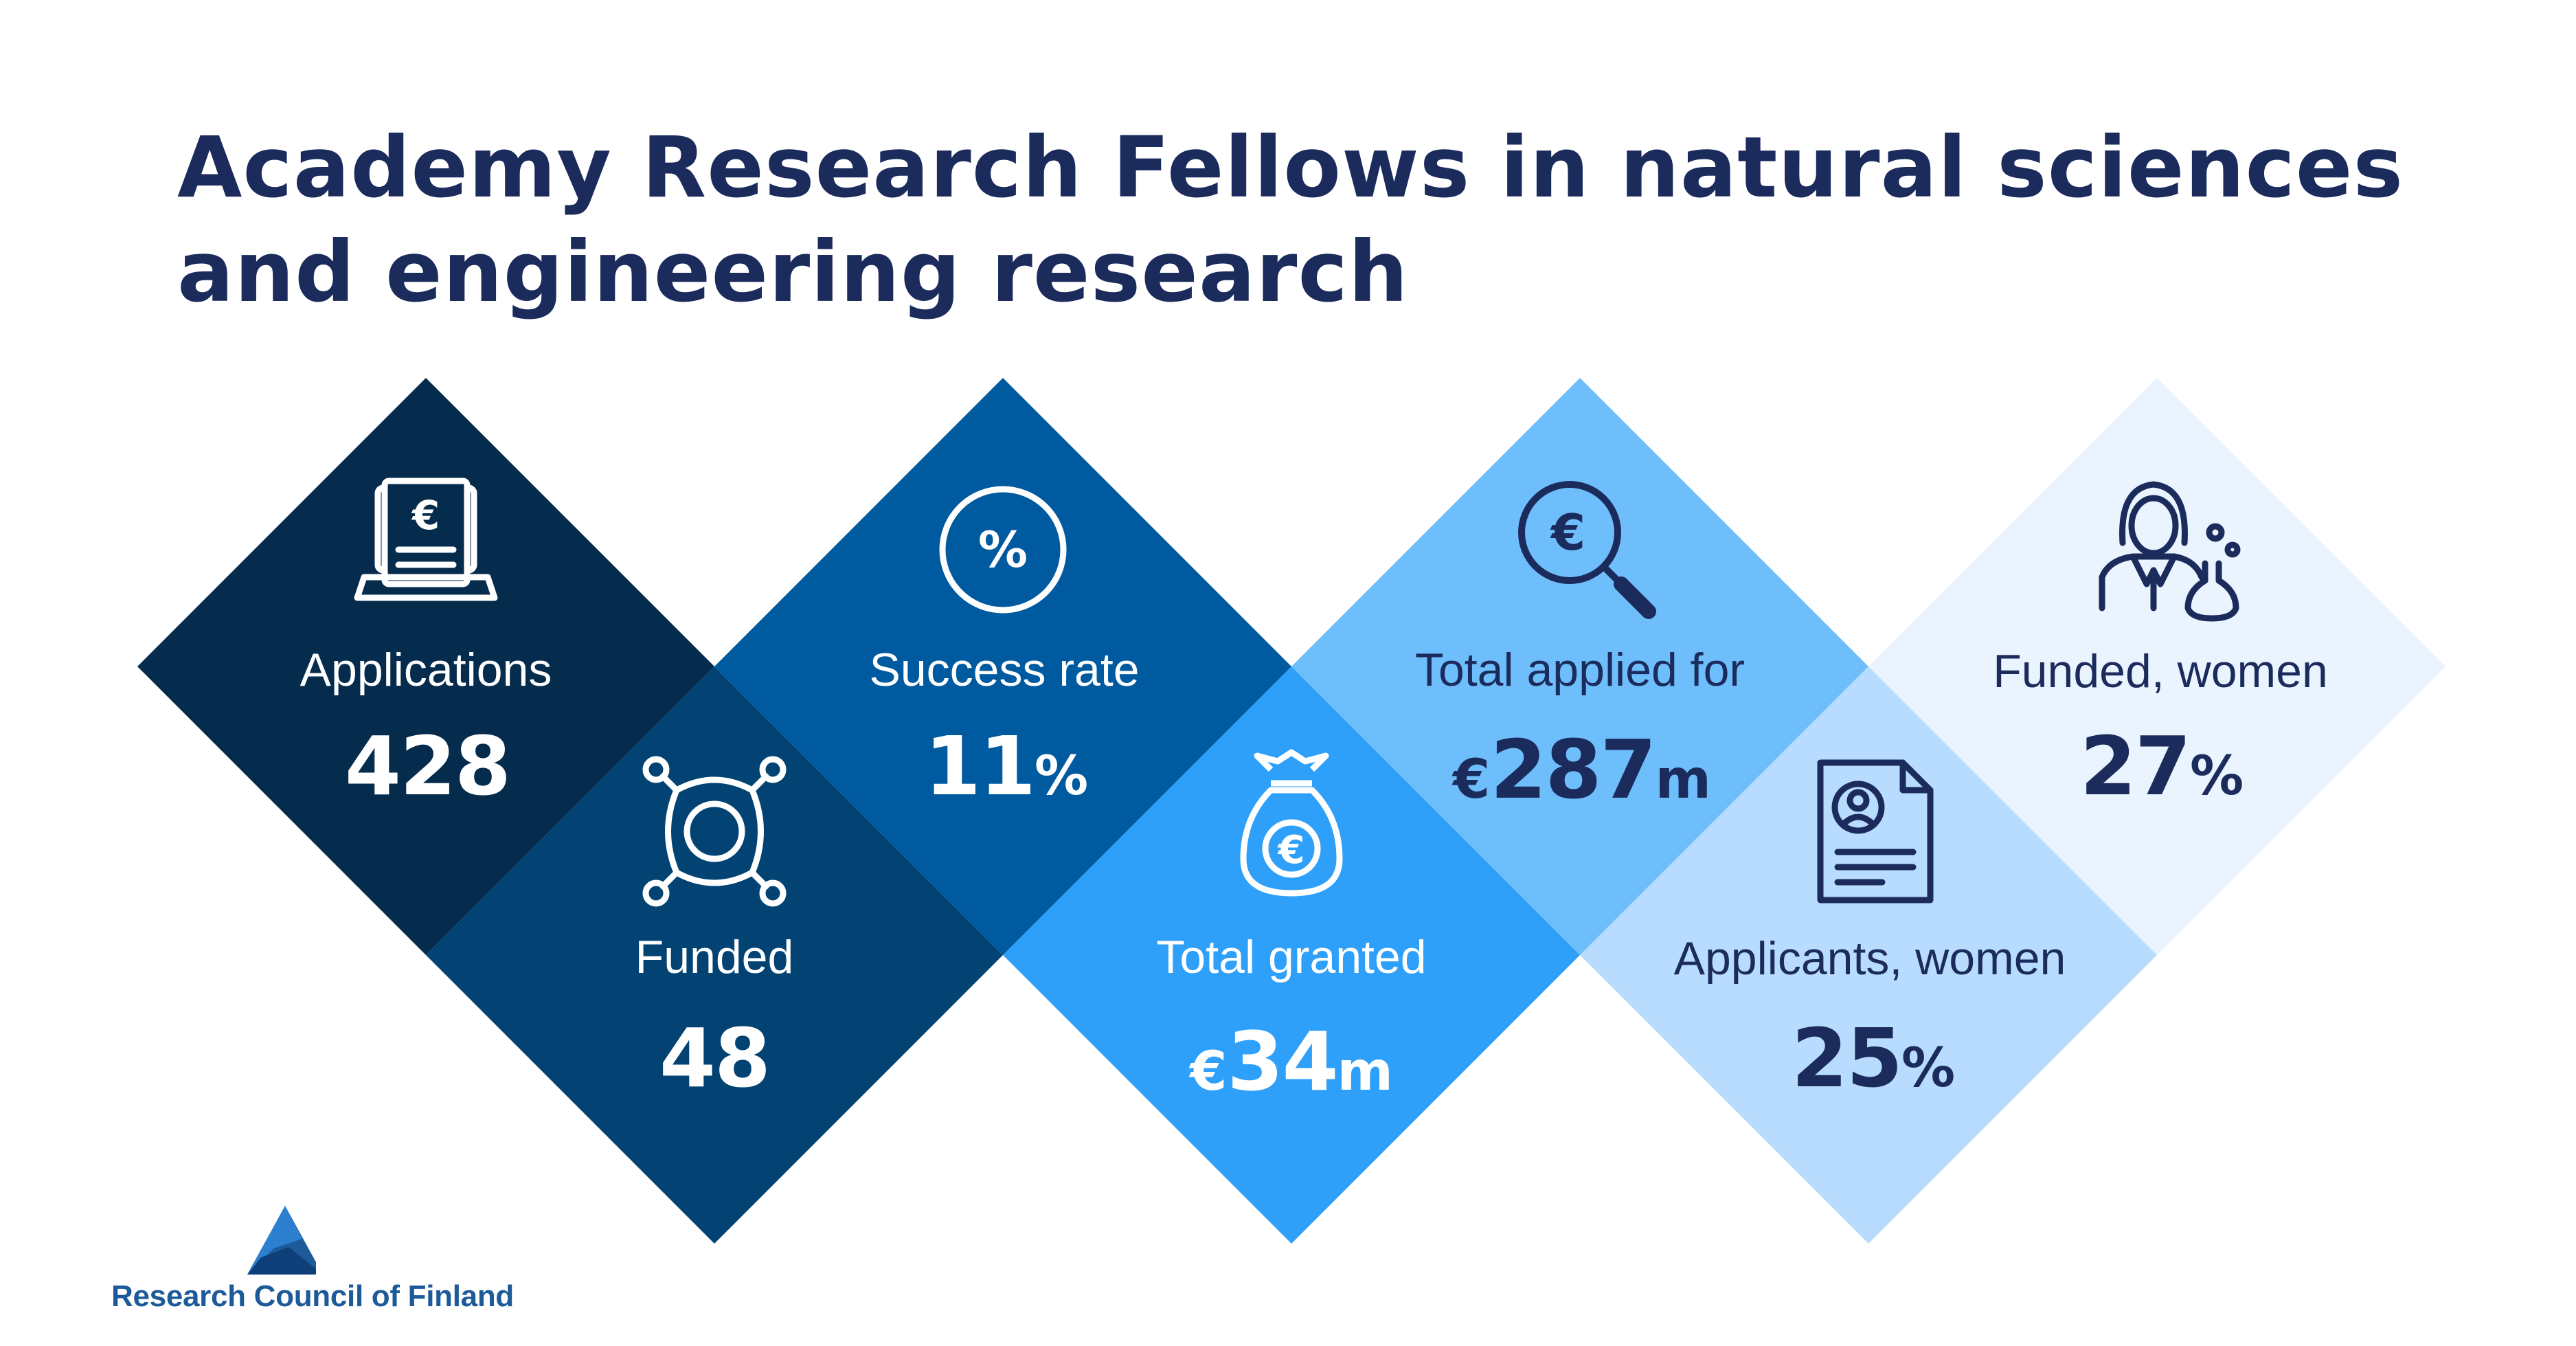 This screenshot has width=2576, height=1346. I want to click on overlap-applications-funded, so click(570, 666).